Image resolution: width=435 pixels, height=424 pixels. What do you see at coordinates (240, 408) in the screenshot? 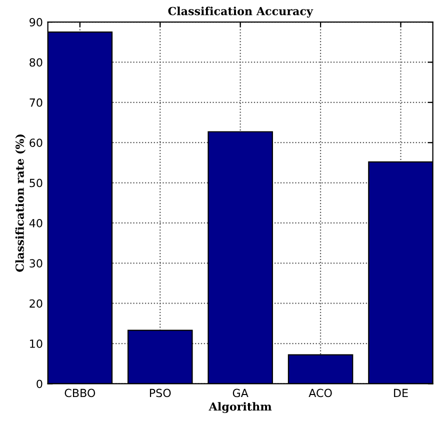
I see `x-axis-title: Algorithm` at bounding box center [240, 408].